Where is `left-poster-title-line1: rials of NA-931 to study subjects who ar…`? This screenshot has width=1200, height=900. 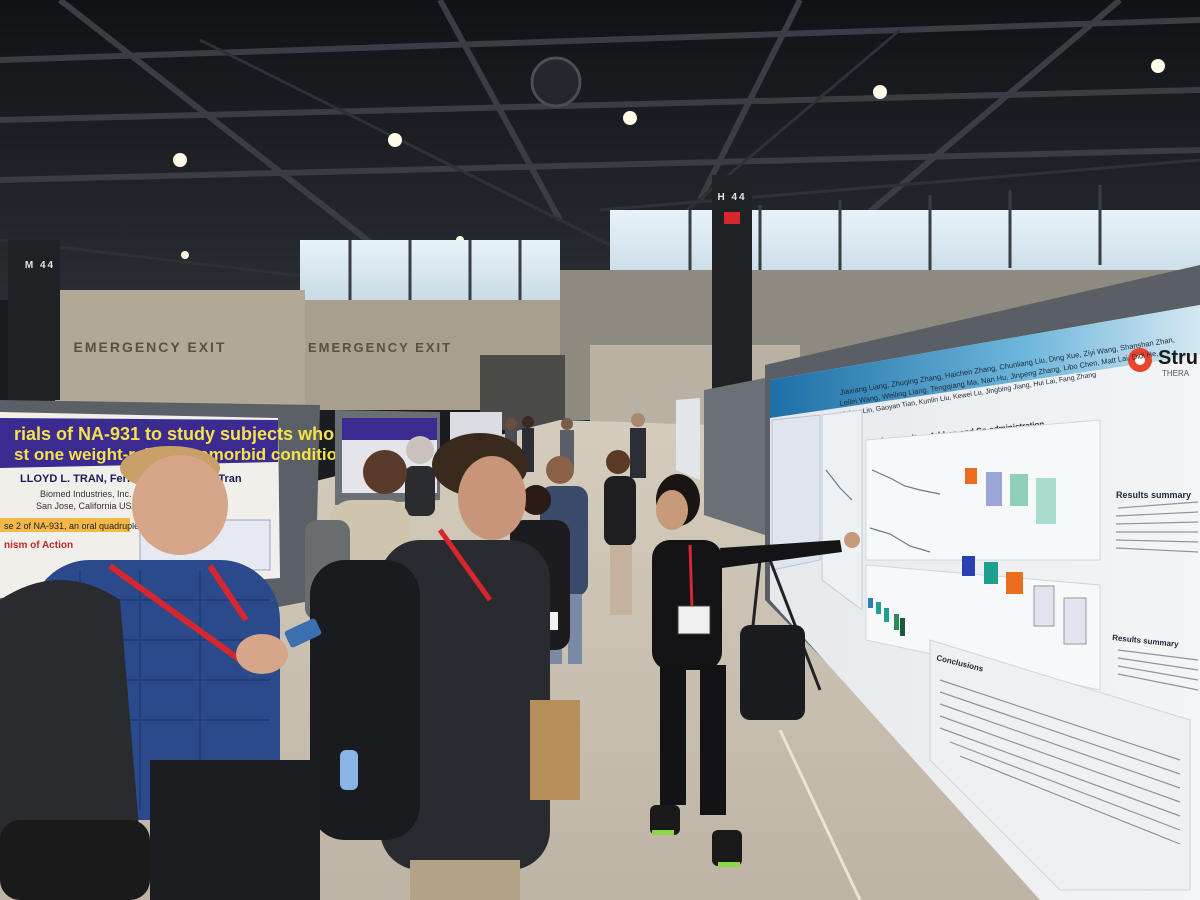
left-poster-title-line1: rials of NA-931 to study subjects who ar… is located at coordinates (218, 434).